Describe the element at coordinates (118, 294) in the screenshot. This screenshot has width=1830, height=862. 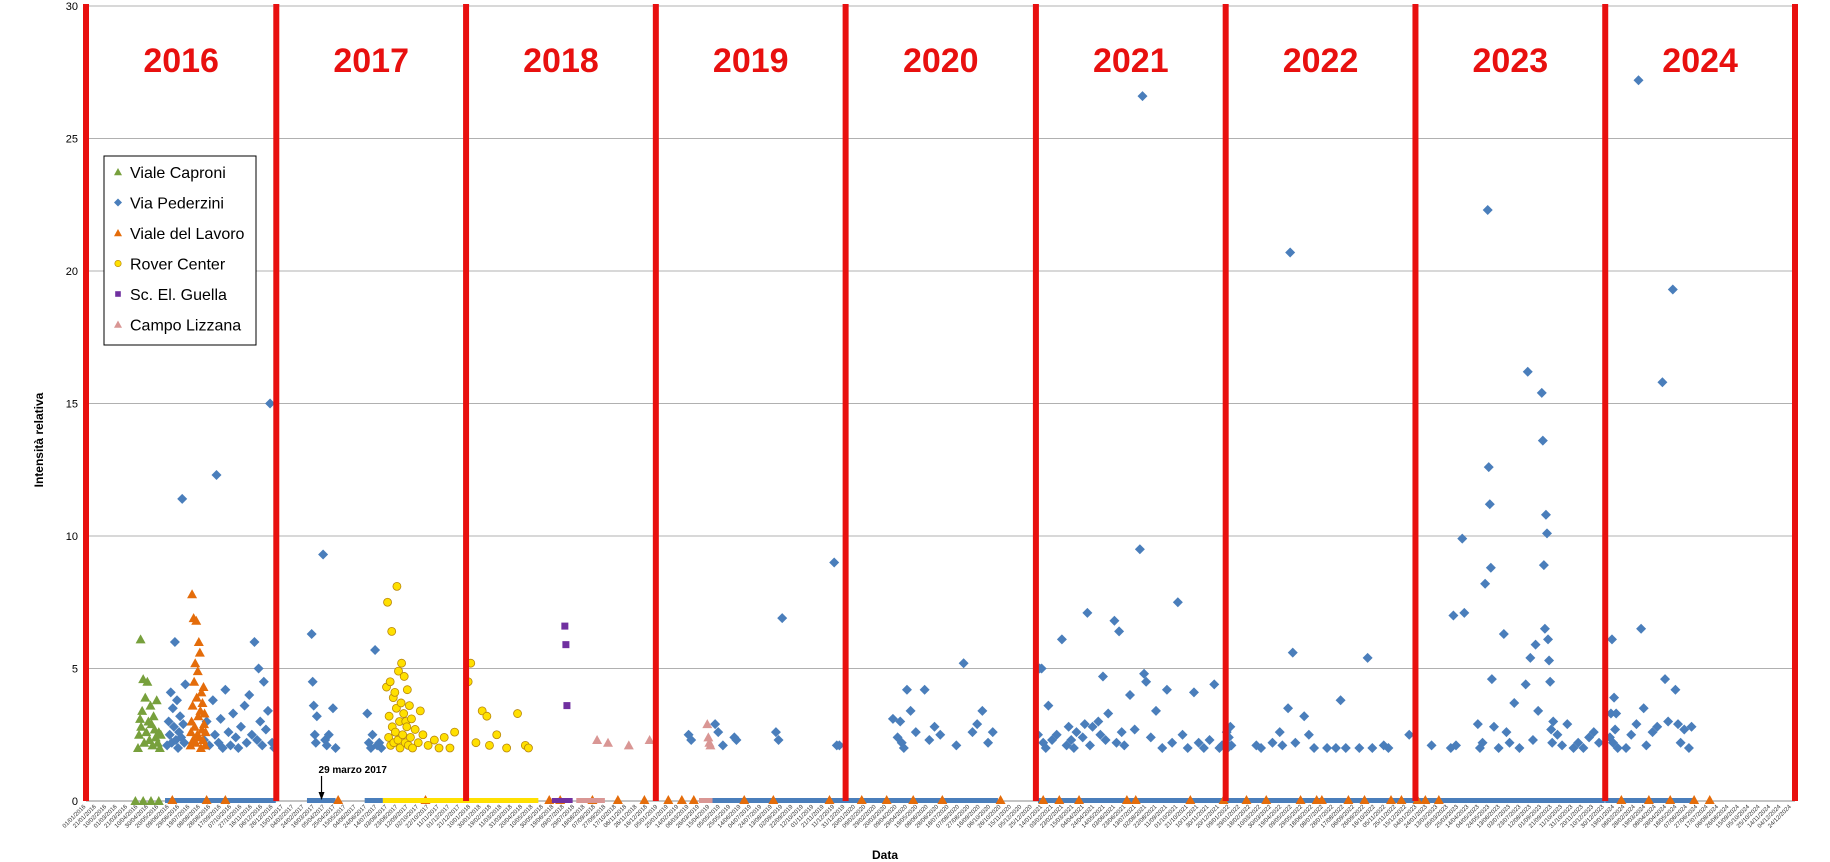
I see `legend-marker` at that location.